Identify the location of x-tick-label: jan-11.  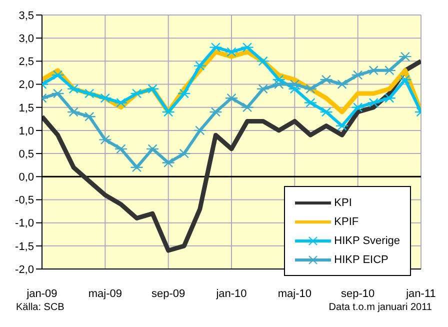
(420, 294).